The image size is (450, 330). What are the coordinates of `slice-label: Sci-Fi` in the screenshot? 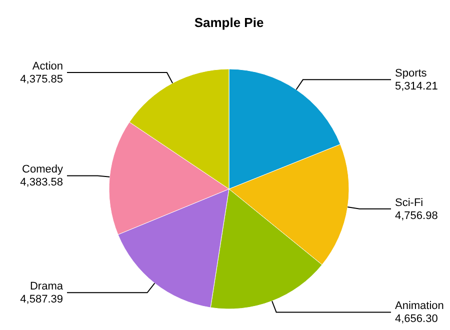 It's located at (409, 202).